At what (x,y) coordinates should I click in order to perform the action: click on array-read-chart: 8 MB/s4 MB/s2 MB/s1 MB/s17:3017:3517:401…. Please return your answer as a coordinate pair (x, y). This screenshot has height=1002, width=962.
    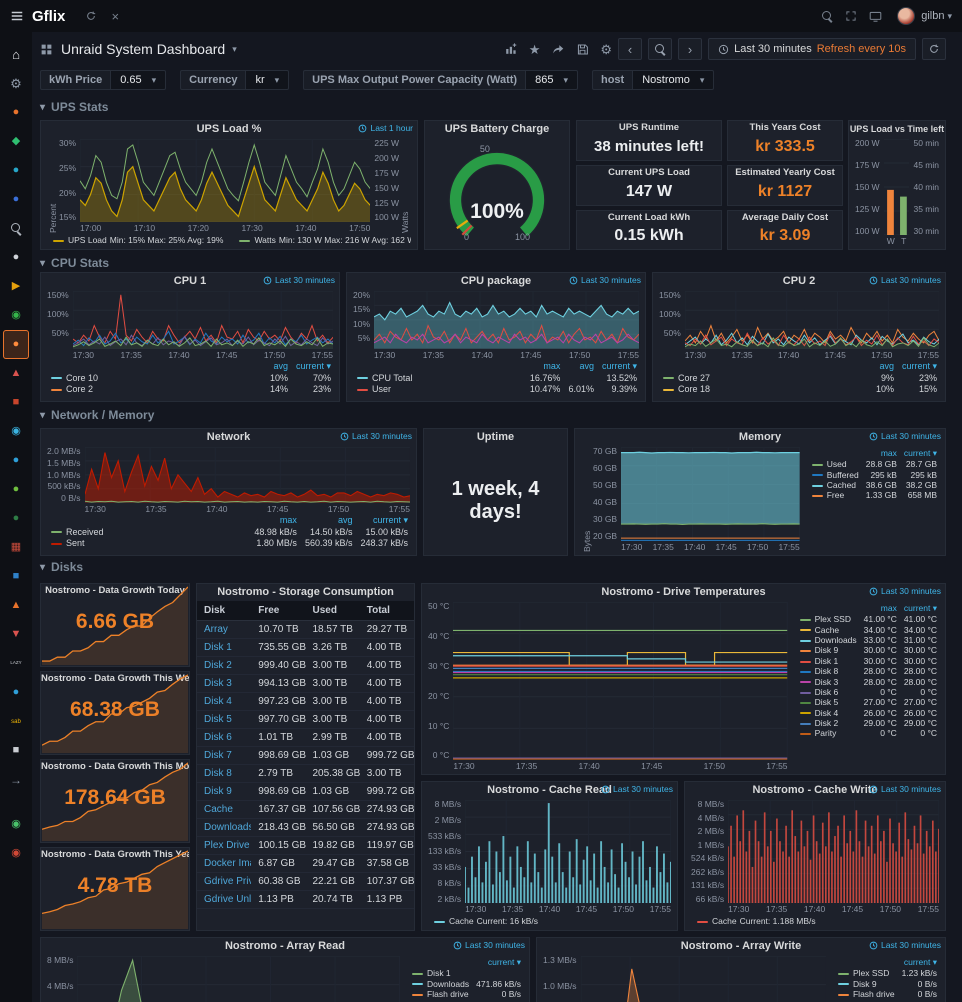
    Looking at the image, I should click on (285, 979).